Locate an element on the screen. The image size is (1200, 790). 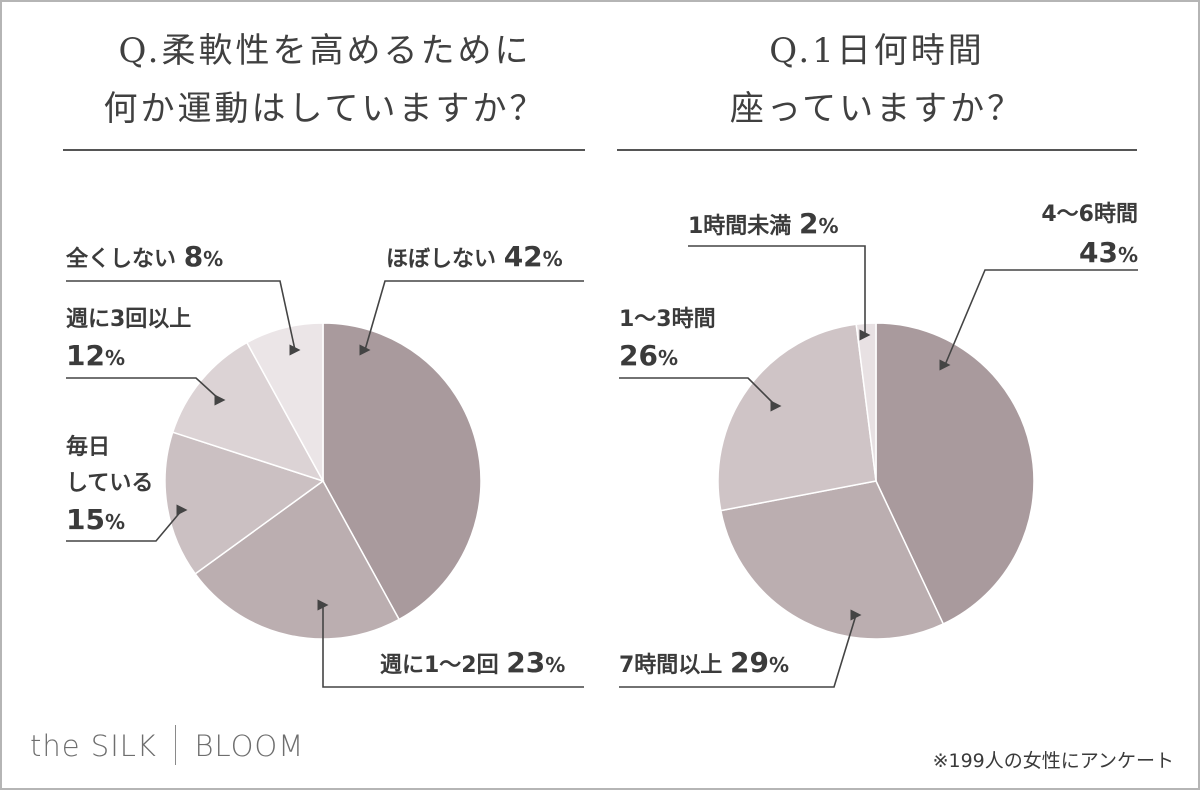
label-mainichi-name-2: している is located at coordinates (110, 483).